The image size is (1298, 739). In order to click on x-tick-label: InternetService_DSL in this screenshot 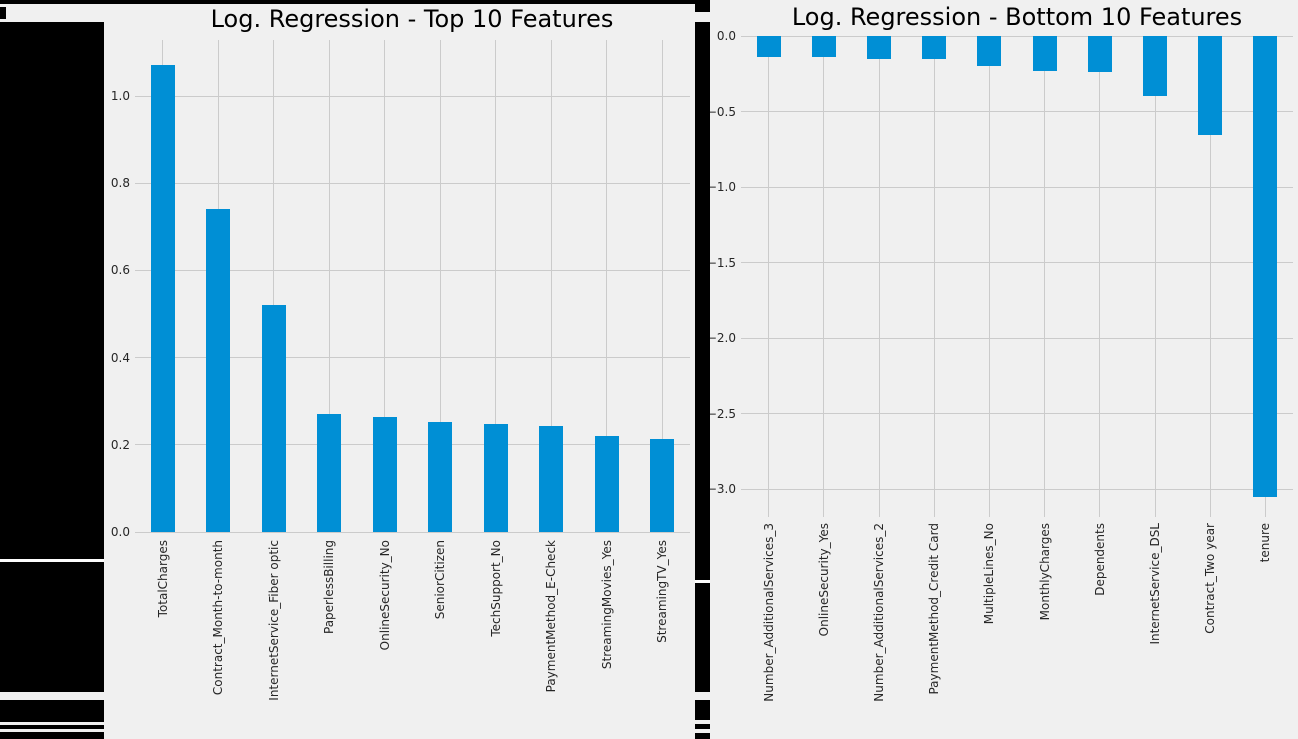, I will do `click(1155, 584)`.